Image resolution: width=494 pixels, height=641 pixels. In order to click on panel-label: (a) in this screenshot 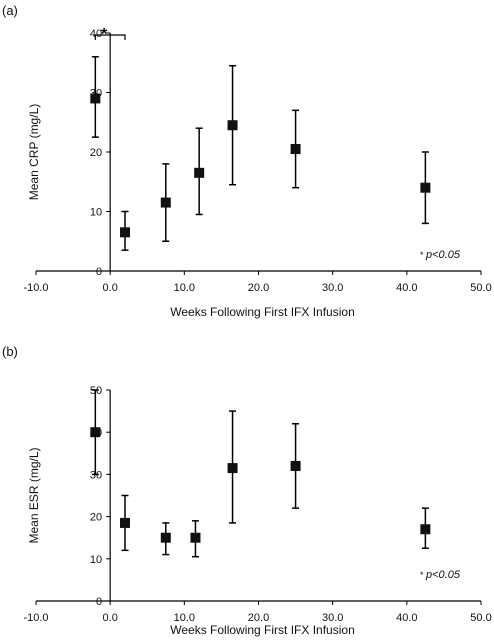, I will do `click(10, 10)`.